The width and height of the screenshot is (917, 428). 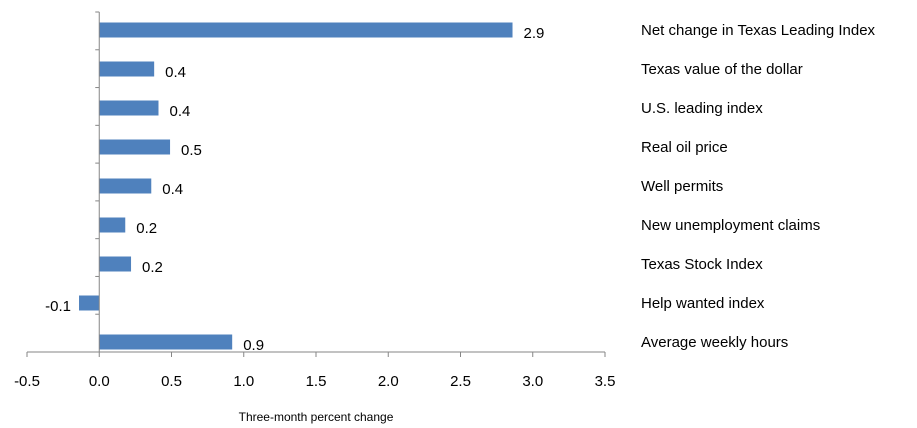 What do you see at coordinates (58, 306) in the screenshot?
I see `data-label: -0.1` at bounding box center [58, 306].